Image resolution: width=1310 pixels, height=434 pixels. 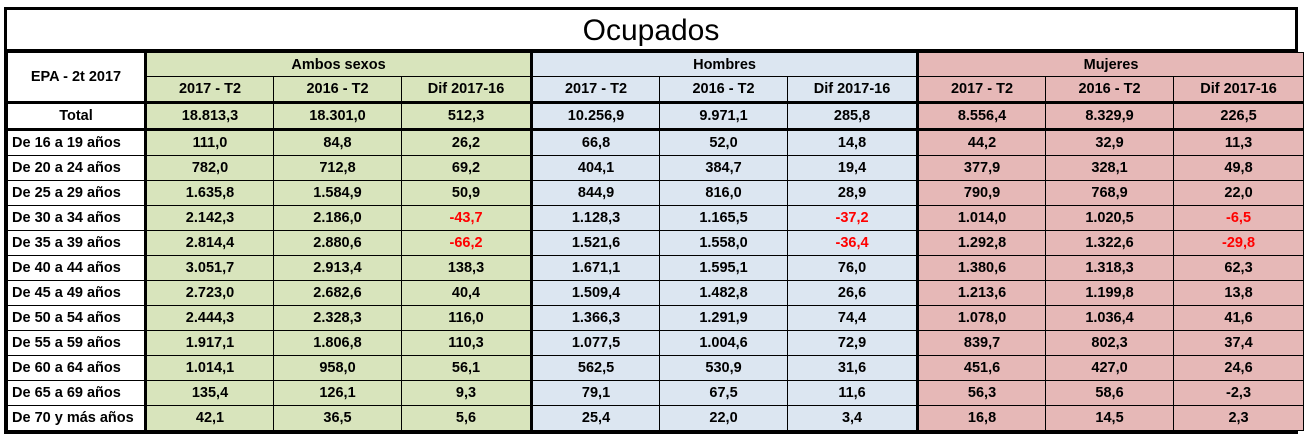 I want to click on table-cell: 72,9, so click(x=853, y=343).